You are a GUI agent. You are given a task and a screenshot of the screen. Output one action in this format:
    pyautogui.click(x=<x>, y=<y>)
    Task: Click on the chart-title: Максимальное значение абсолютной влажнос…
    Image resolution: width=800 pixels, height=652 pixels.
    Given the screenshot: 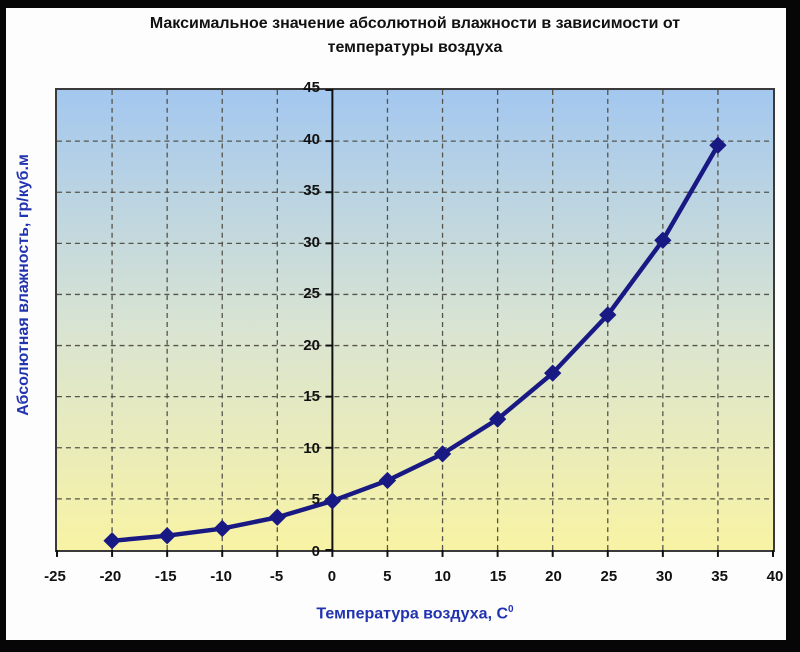 What is the action you would take?
    pyautogui.click(x=415, y=36)
    